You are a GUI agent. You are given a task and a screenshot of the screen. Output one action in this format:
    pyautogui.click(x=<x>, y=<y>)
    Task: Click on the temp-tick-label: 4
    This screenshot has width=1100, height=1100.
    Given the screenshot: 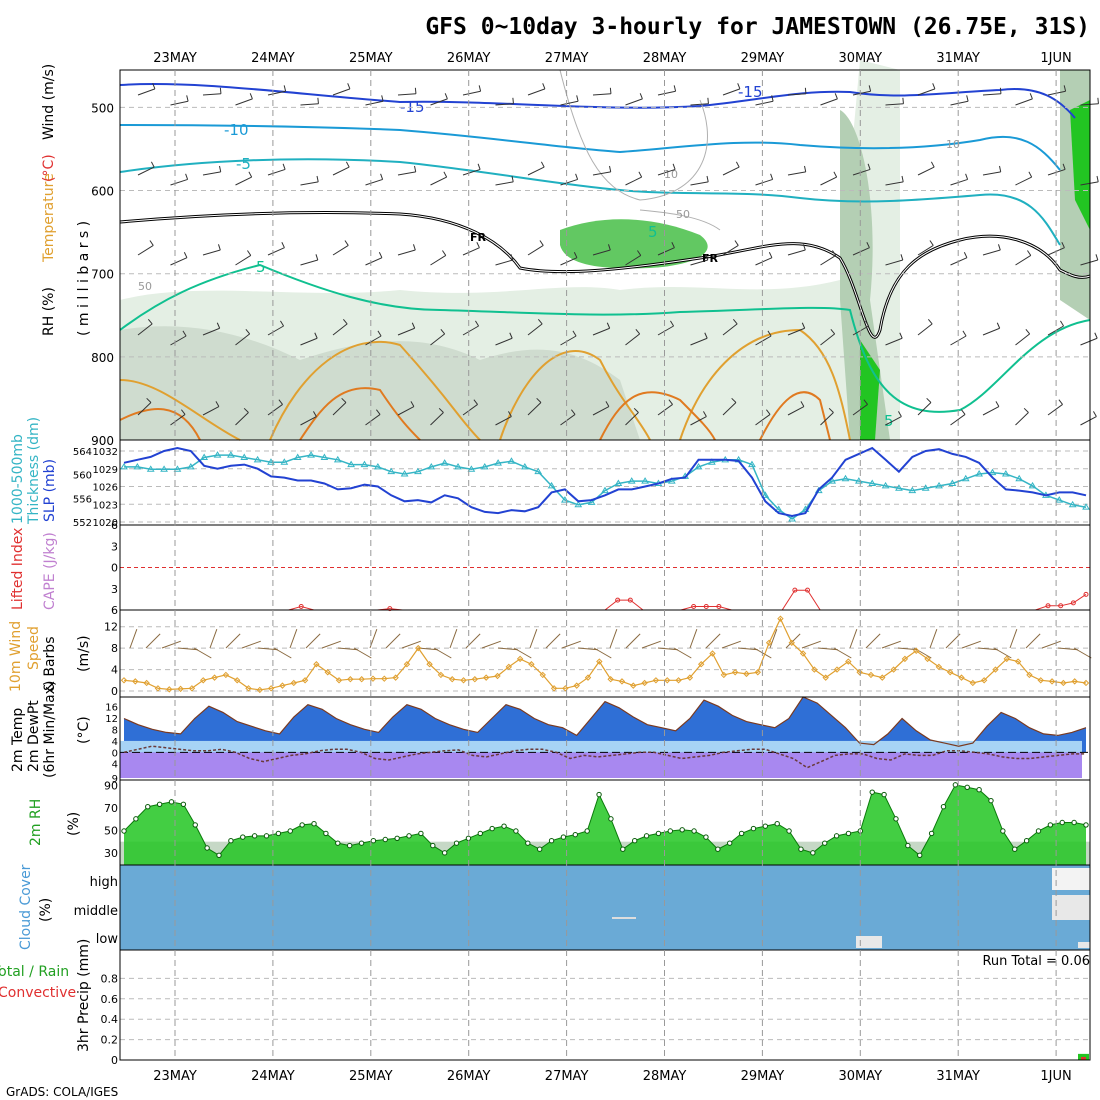 What is the action you would take?
    pyautogui.click(x=115, y=742)
    